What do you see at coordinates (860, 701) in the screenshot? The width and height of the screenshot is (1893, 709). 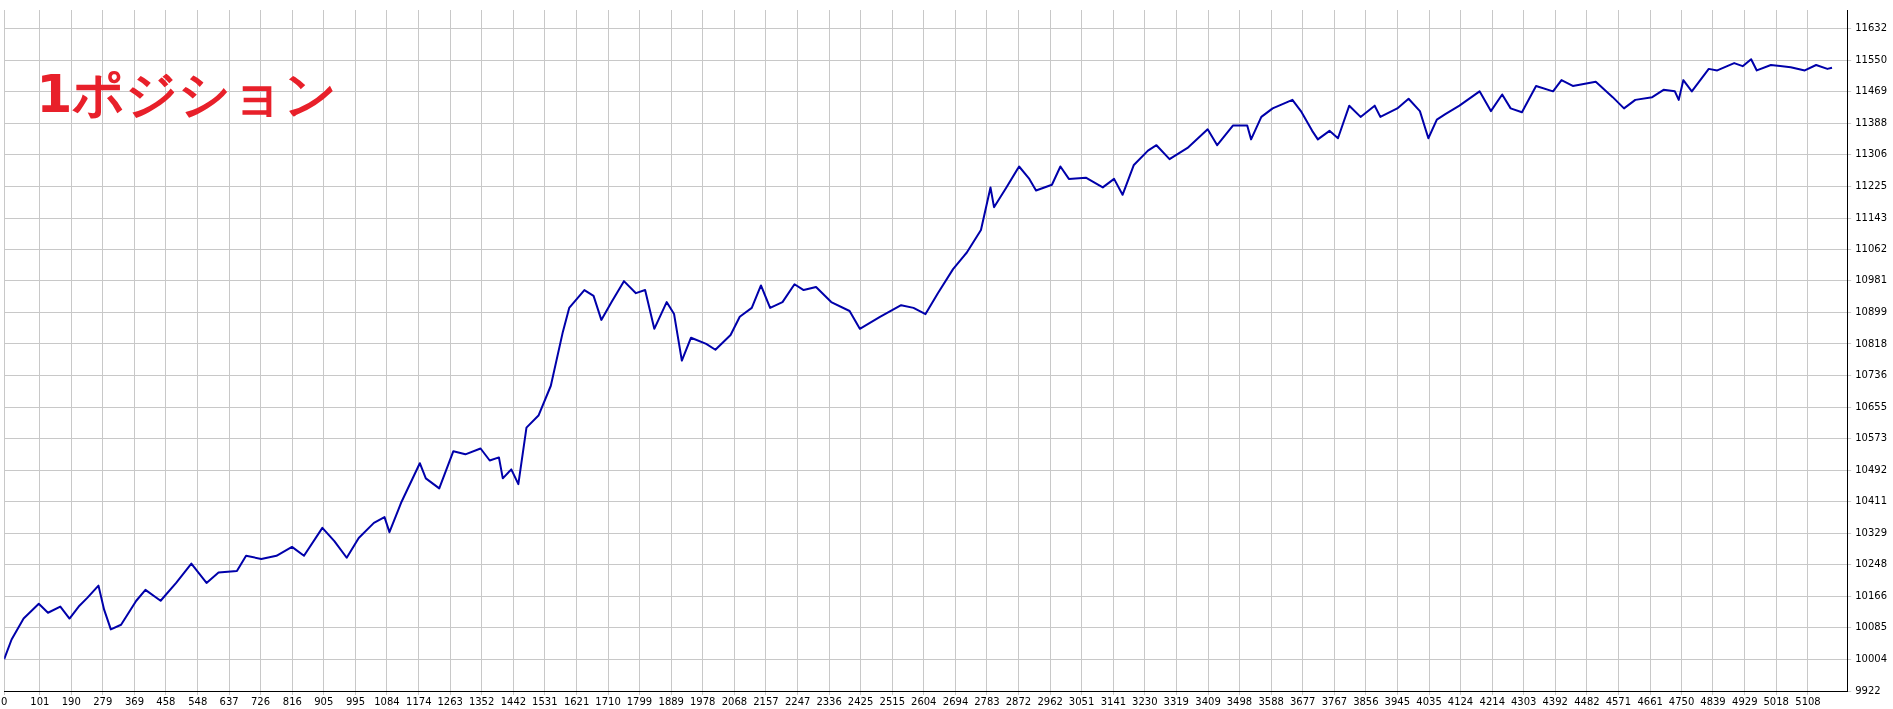 I see `x-tick-label: 2425` at bounding box center [860, 701].